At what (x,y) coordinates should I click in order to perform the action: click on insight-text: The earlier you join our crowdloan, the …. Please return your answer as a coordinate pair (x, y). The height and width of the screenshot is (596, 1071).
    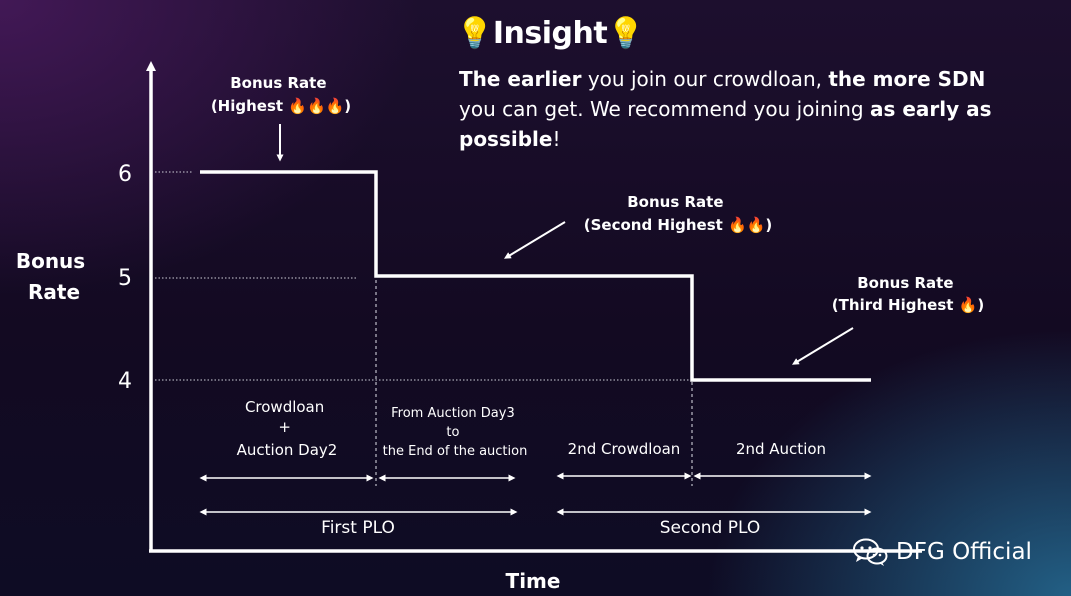
    Looking at the image, I should click on (739, 109).